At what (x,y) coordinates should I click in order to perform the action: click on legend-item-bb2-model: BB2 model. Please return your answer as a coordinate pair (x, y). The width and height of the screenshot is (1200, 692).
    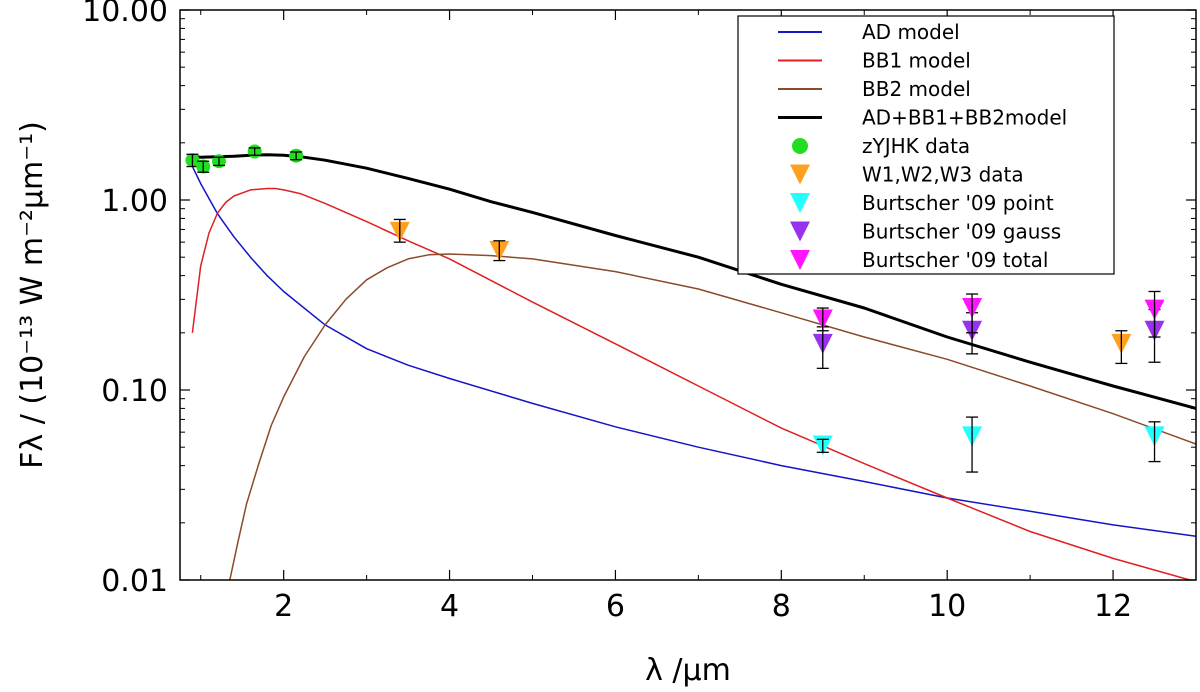
    Looking at the image, I should click on (874, 89).